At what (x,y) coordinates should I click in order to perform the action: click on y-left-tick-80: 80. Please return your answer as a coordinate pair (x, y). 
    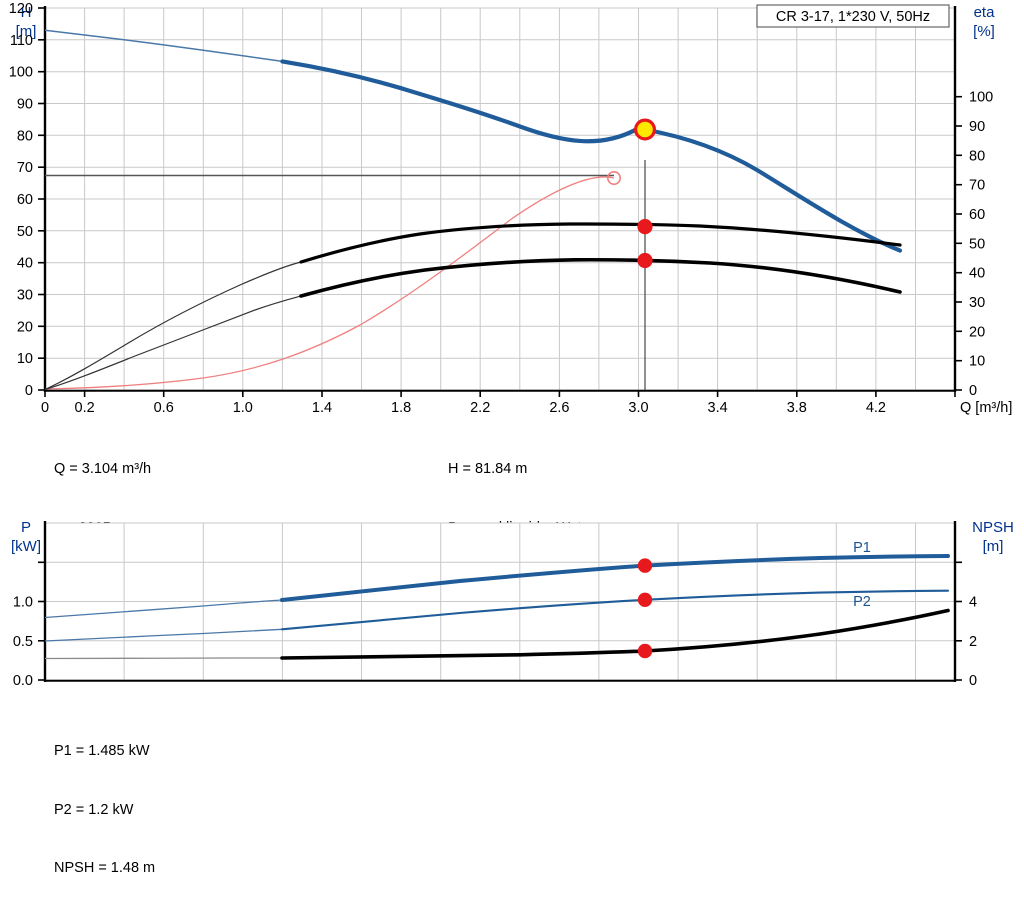
    Looking at the image, I should click on (25, 136).